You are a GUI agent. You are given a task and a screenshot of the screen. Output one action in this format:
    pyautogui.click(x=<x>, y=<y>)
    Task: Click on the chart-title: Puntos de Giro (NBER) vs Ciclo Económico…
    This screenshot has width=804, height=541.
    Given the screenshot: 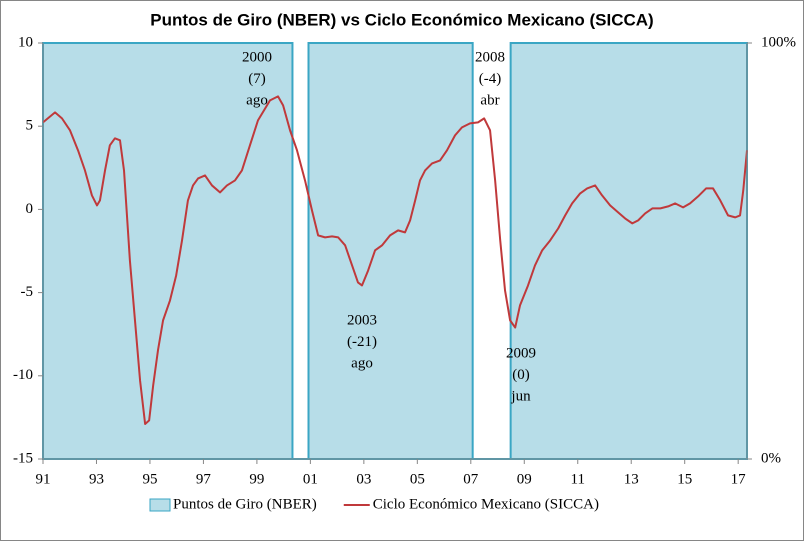 What is the action you would take?
    pyautogui.click(x=401, y=19)
    